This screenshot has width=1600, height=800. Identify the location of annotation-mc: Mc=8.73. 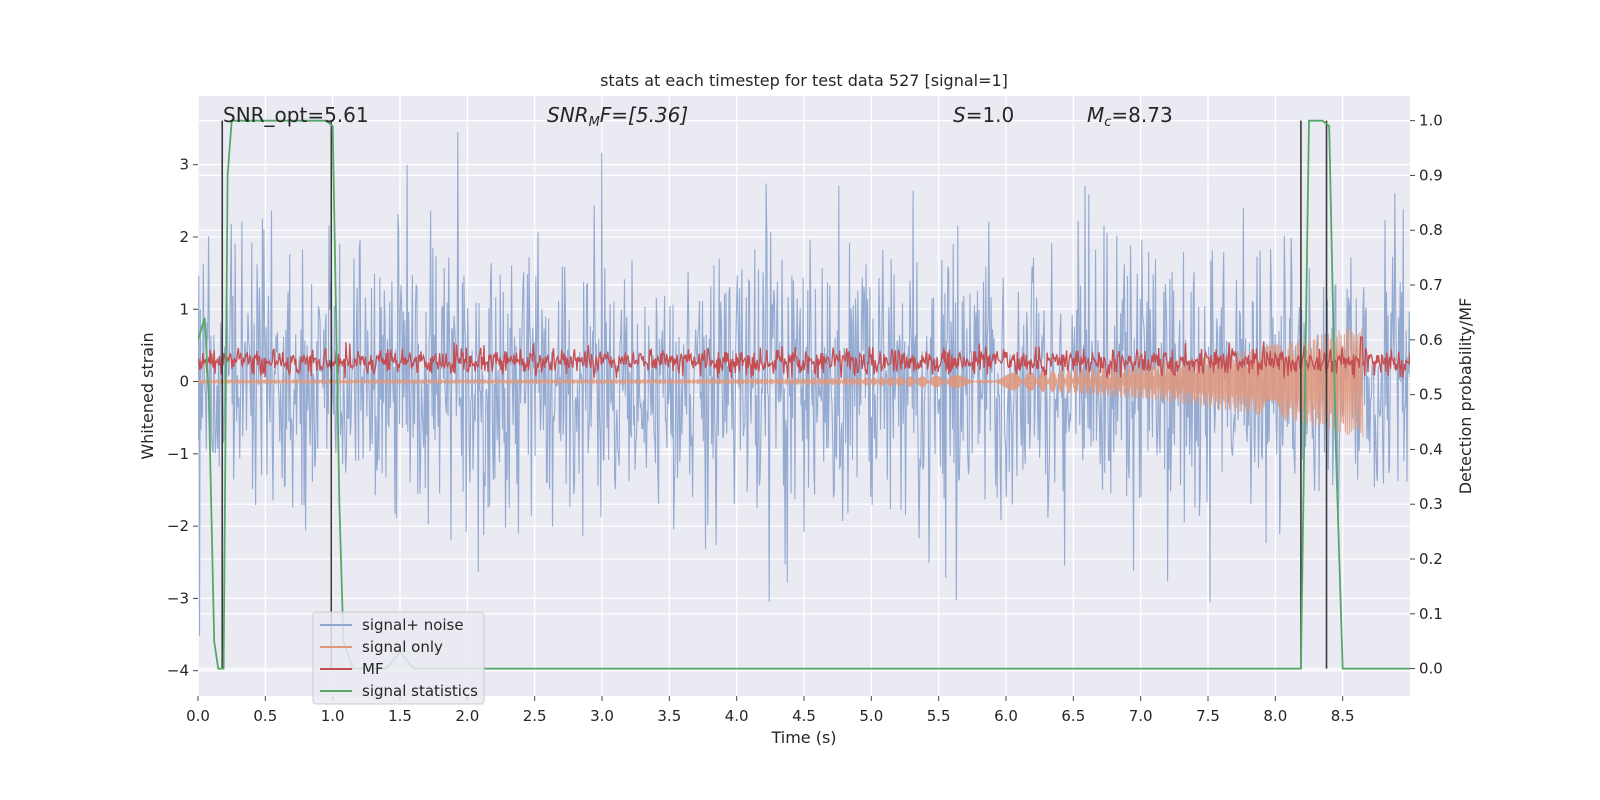
(1130, 116).